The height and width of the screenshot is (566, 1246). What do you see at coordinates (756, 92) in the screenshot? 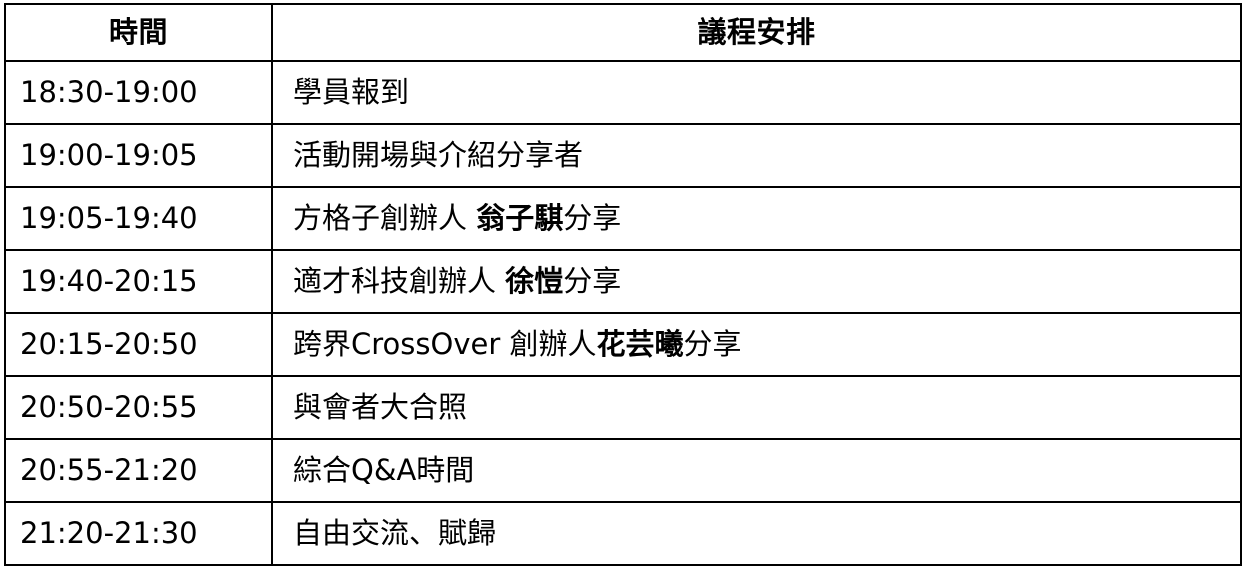
I see `cell-agenda-item: 學員報到` at bounding box center [756, 92].